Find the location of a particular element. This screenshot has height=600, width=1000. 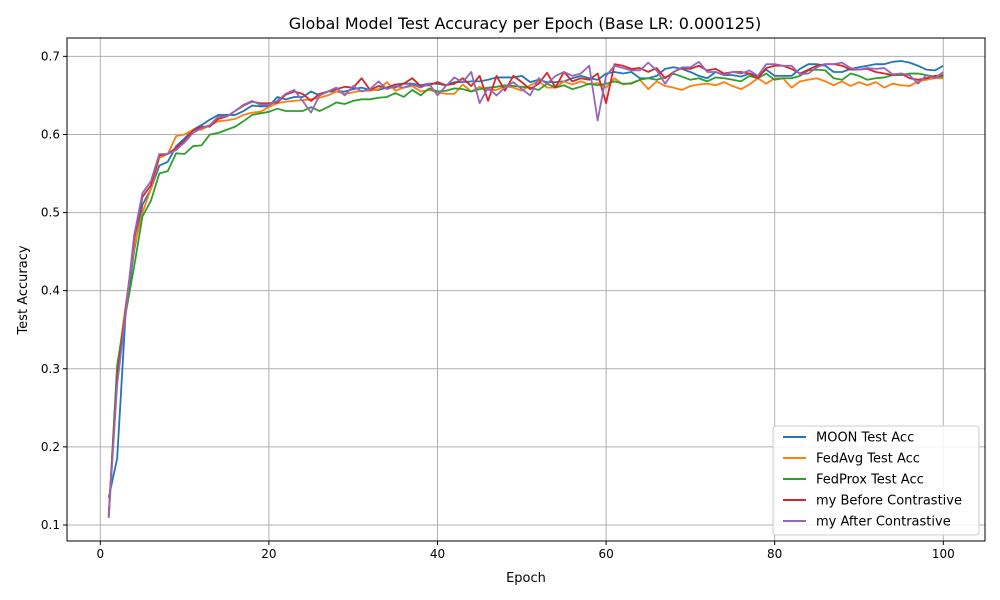

y-tick-label: 0.6 is located at coordinates (50, 134).